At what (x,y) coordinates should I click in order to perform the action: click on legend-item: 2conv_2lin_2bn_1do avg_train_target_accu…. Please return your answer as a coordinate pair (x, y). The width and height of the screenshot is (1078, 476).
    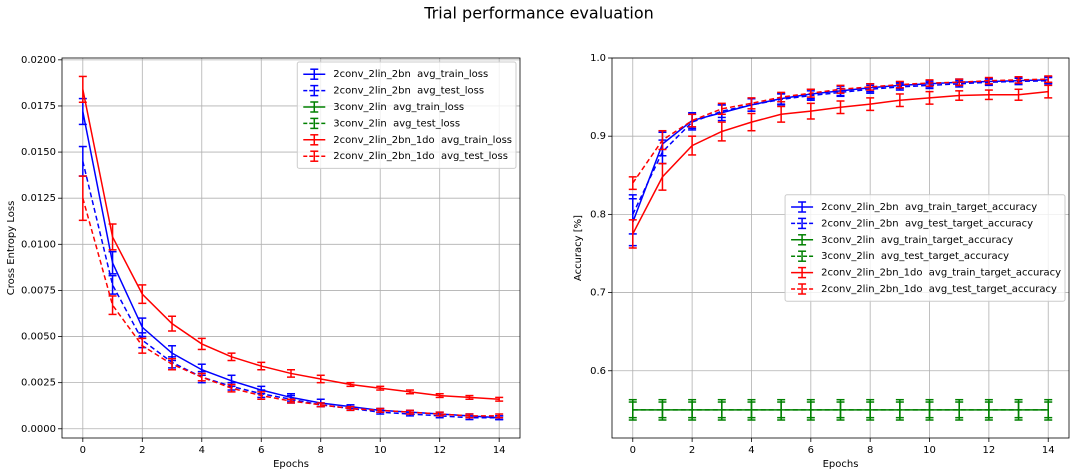
    Looking at the image, I should click on (926, 272).